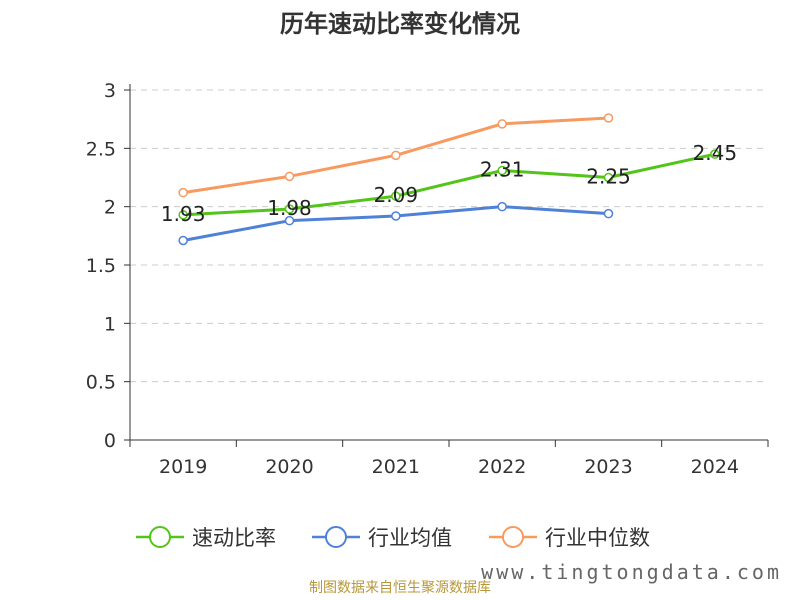 The width and height of the screenshot is (800, 600). I want to click on data-label: 1.93, so click(183, 214).